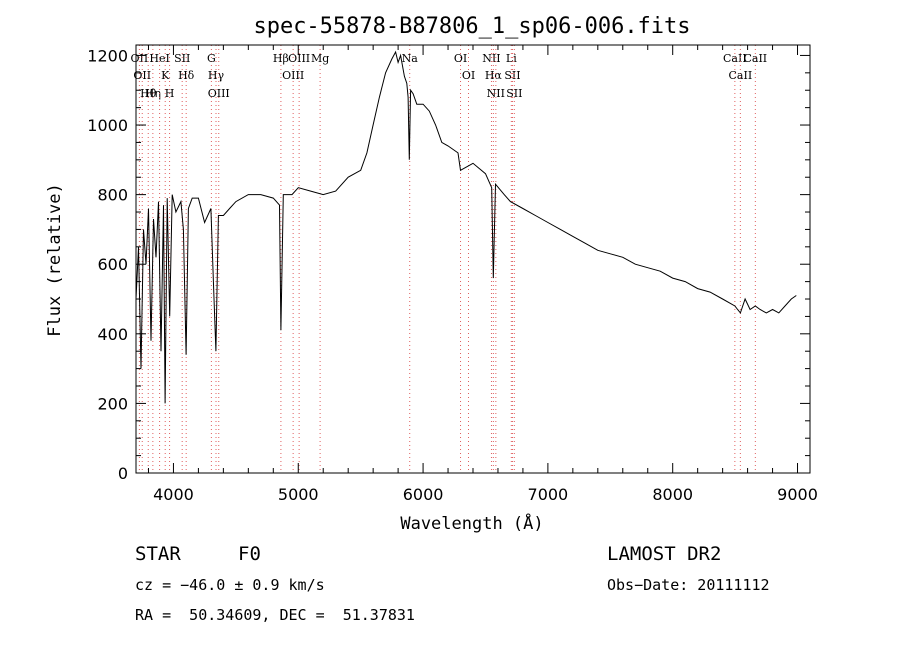 This screenshot has width=900, height=650. What do you see at coordinates (494, 75) in the screenshot?
I see `annotation-label: Hα` at bounding box center [494, 75].